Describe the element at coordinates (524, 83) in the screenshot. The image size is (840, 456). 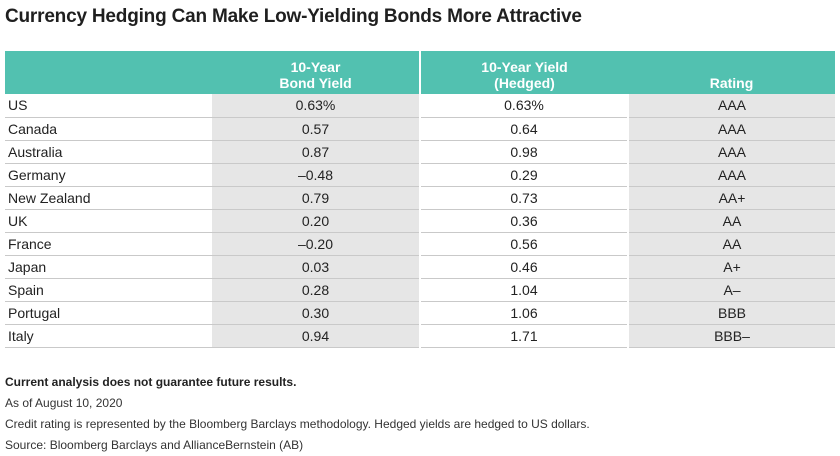
I see `header-hedged-yield-line2: (Hedged)` at that location.